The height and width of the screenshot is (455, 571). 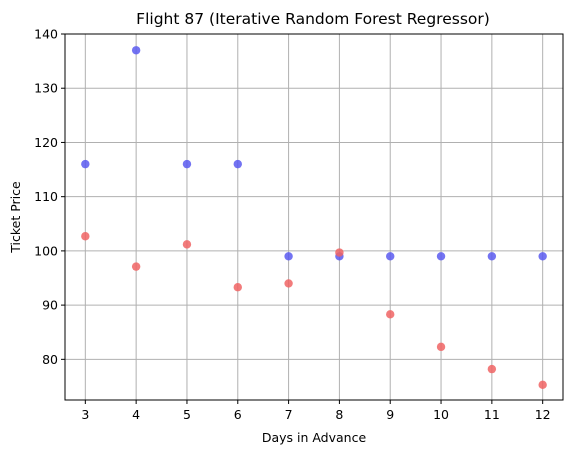 What do you see at coordinates (136, 414) in the screenshot?
I see `x-tick-label: 4` at bounding box center [136, 414].